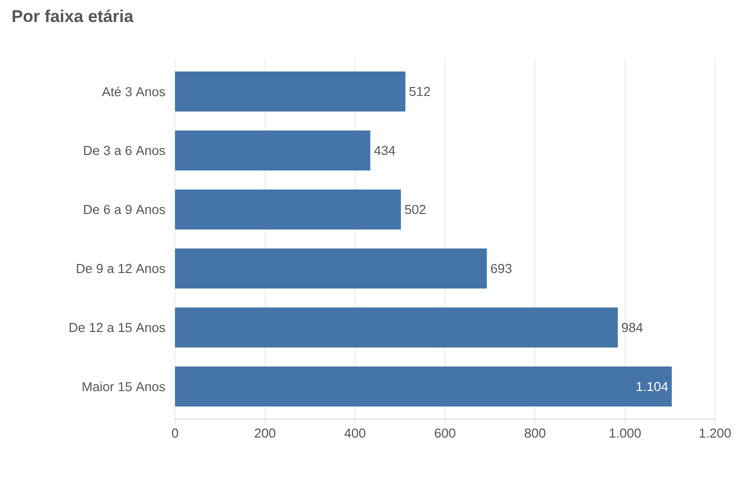  I want to click on chart-title: Por faixa etária, so click(73, 16).